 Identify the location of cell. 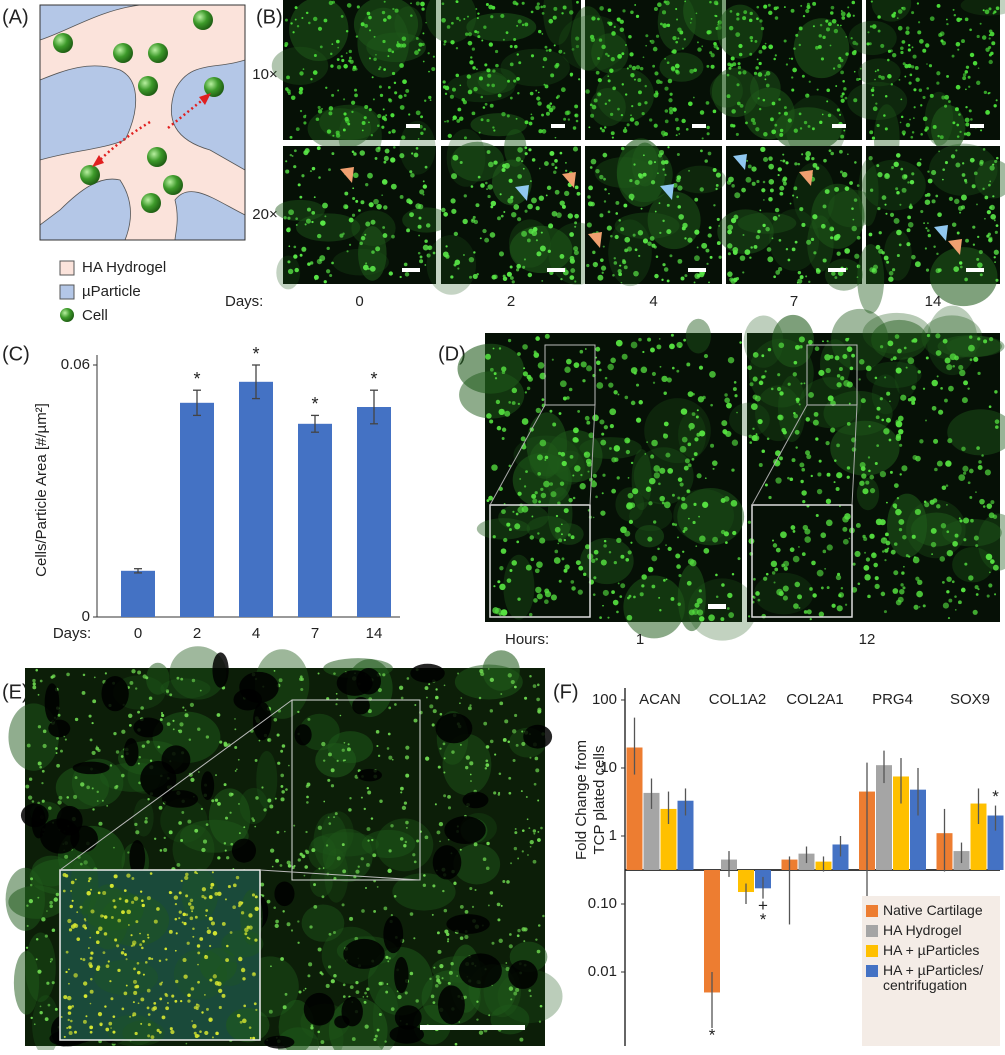
(203, 20).